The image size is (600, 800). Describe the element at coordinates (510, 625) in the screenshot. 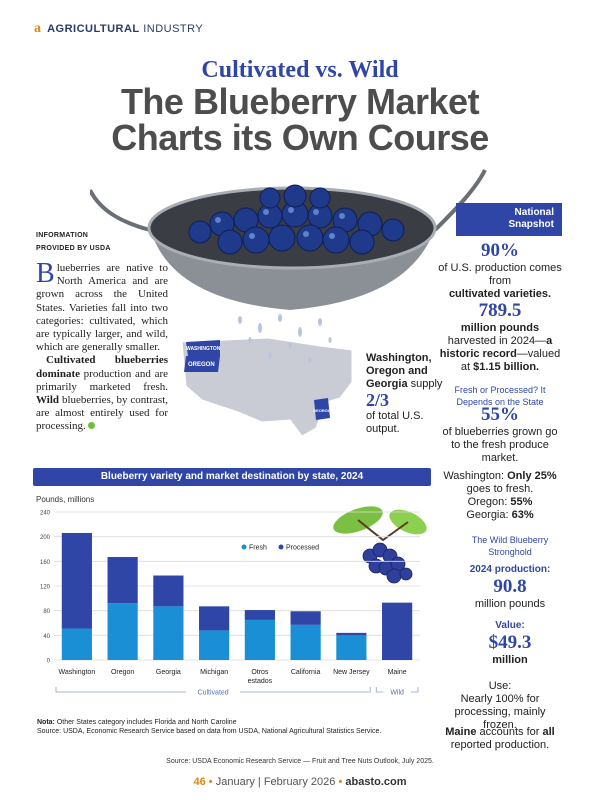

I see `wild-value-label: Value:` at that location.